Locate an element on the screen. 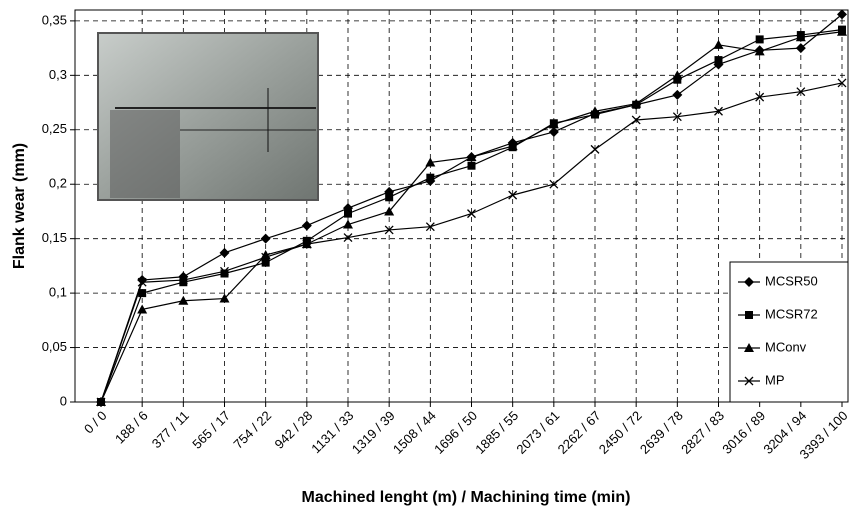  x-tick-label: 1696 / 50 is located at coordinates (455, 432).